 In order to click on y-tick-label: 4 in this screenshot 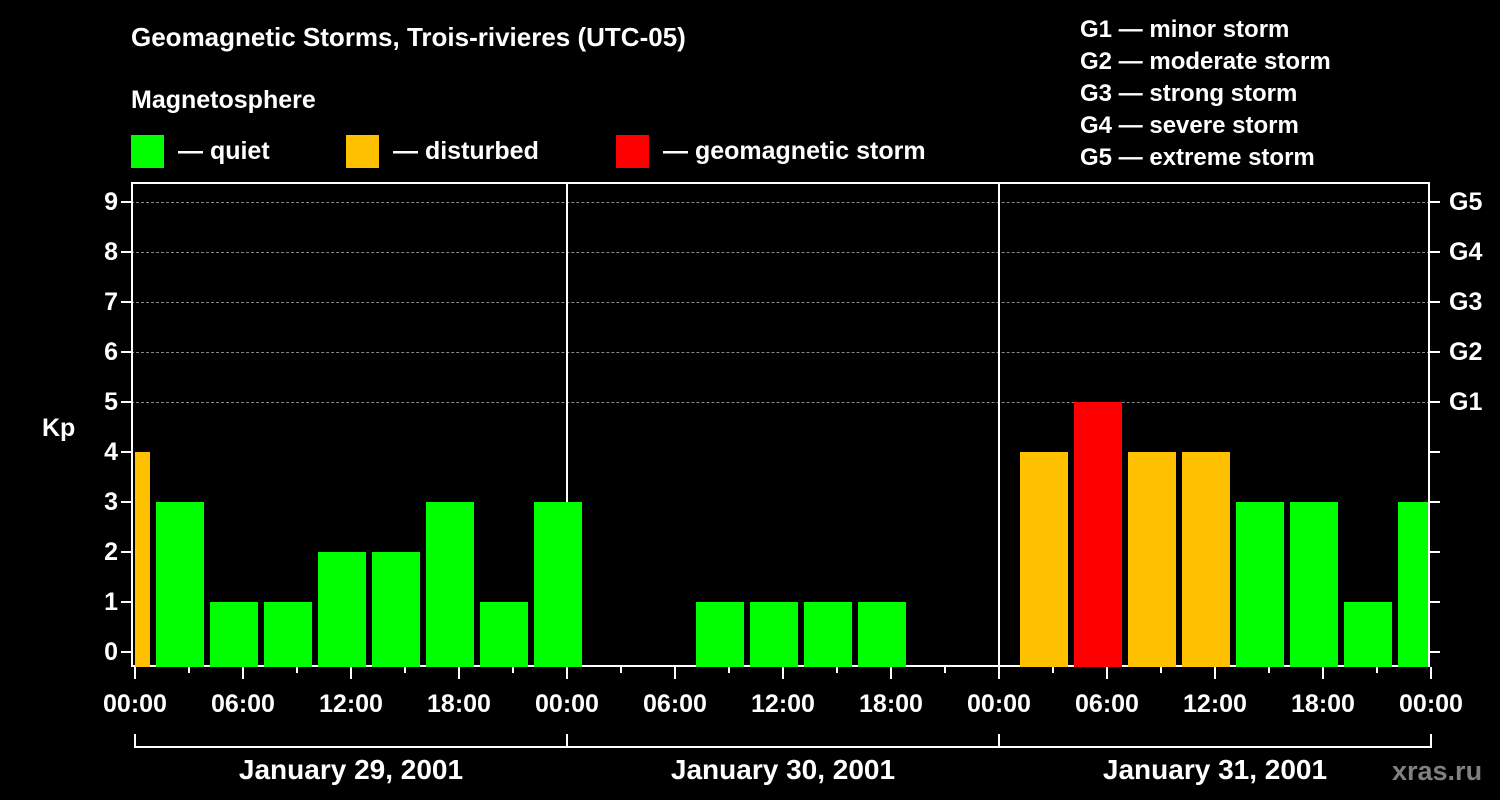, I will do `click(111, 452)`.